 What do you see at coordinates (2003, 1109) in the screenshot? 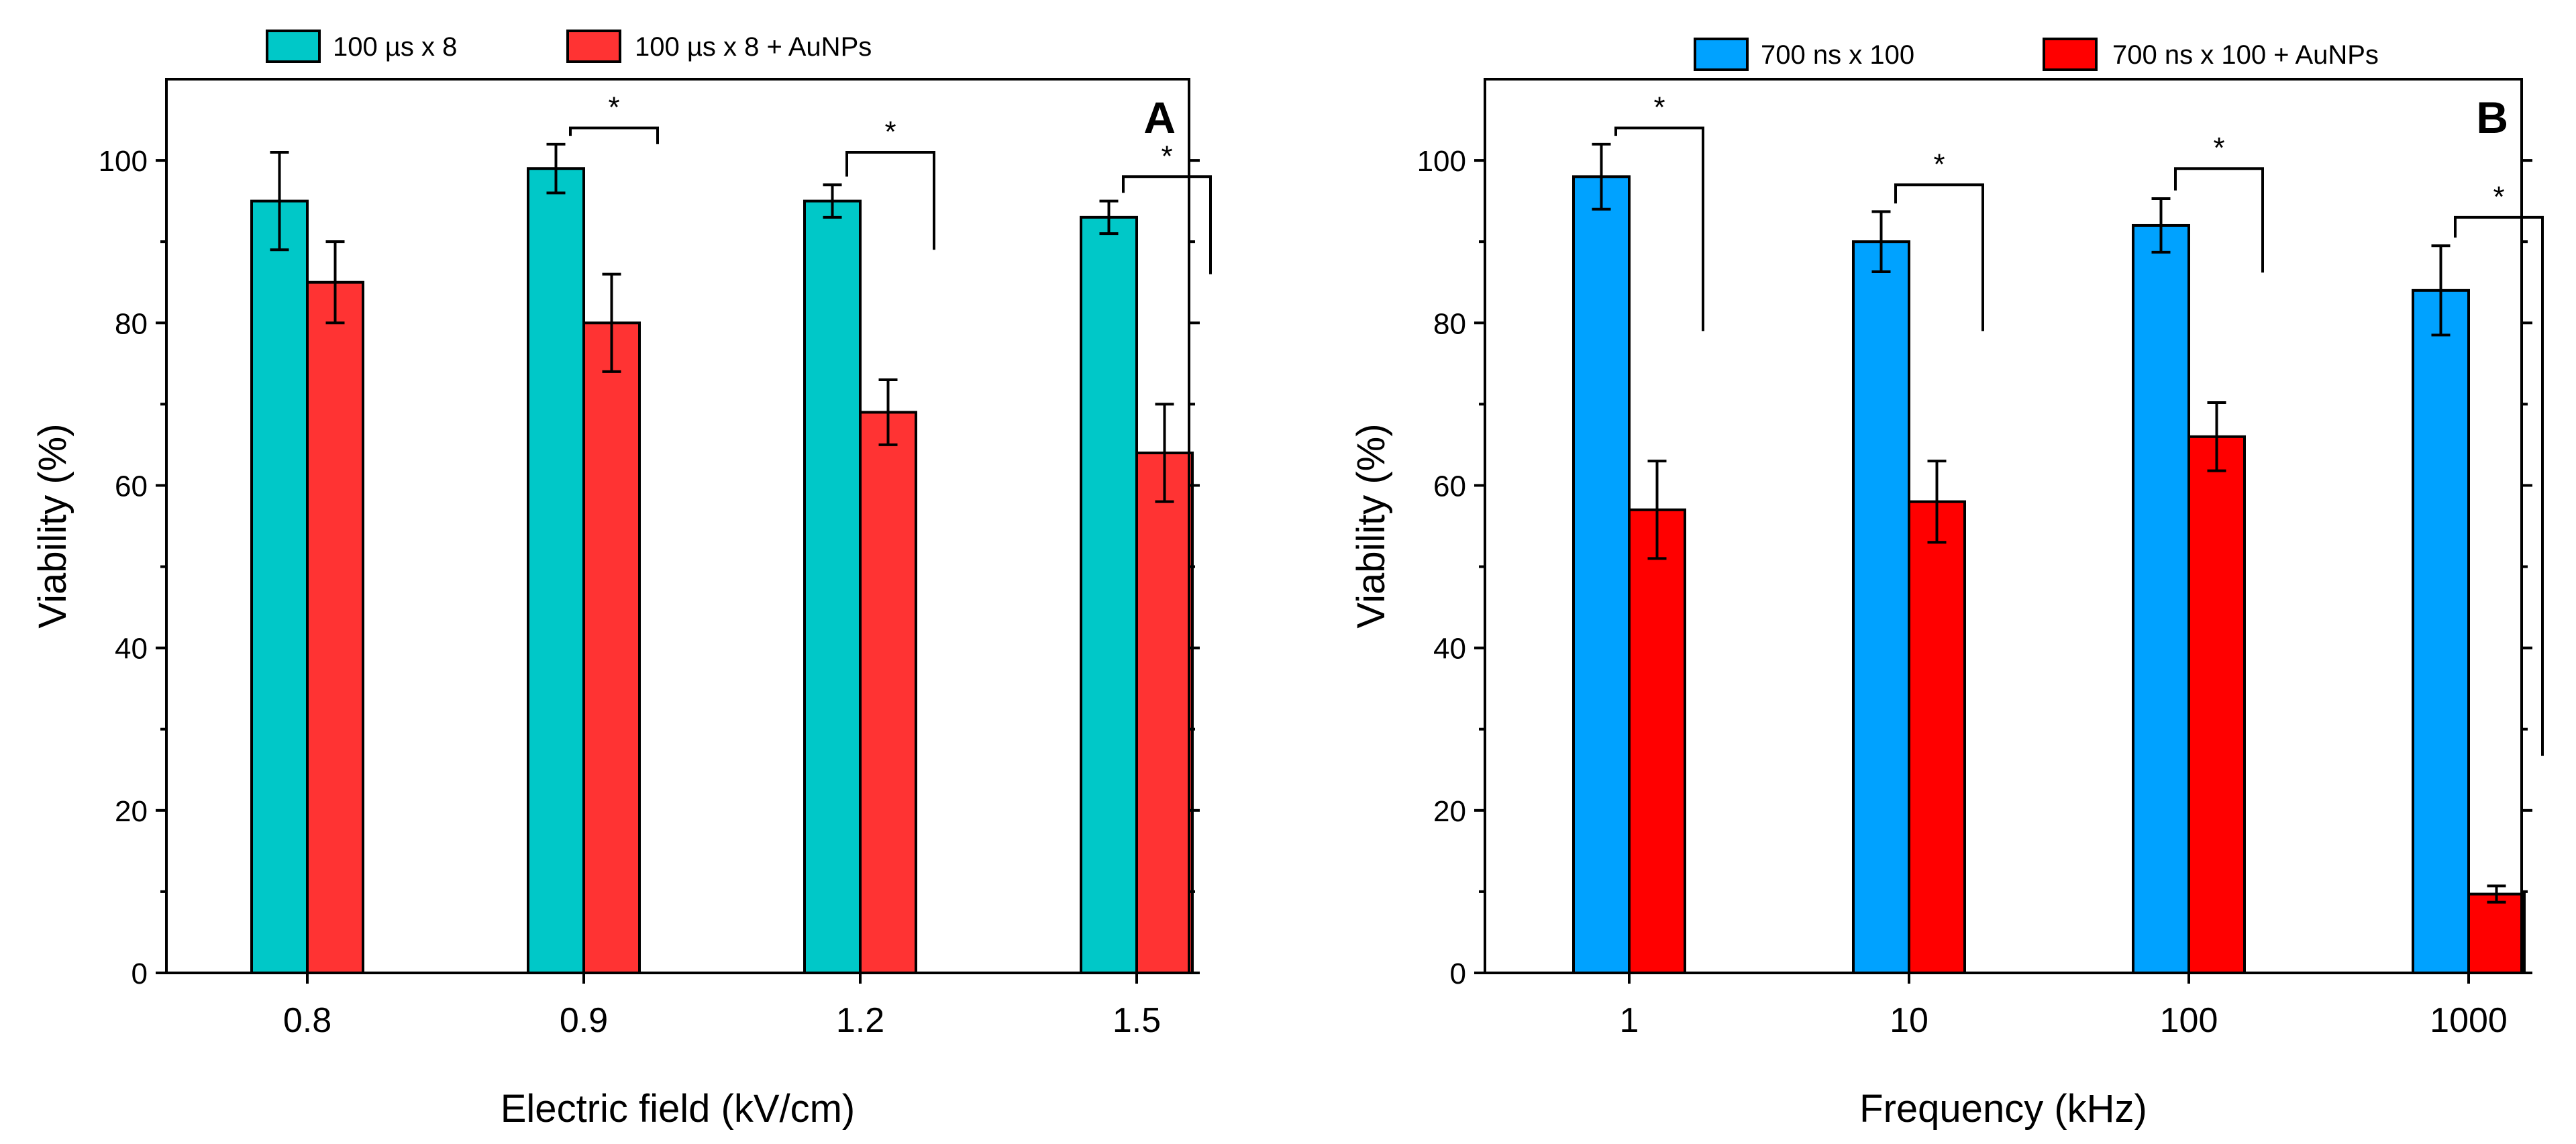
I see `x-axis-label: Frequency (kHz)` at bounding box center [2003, 1109].